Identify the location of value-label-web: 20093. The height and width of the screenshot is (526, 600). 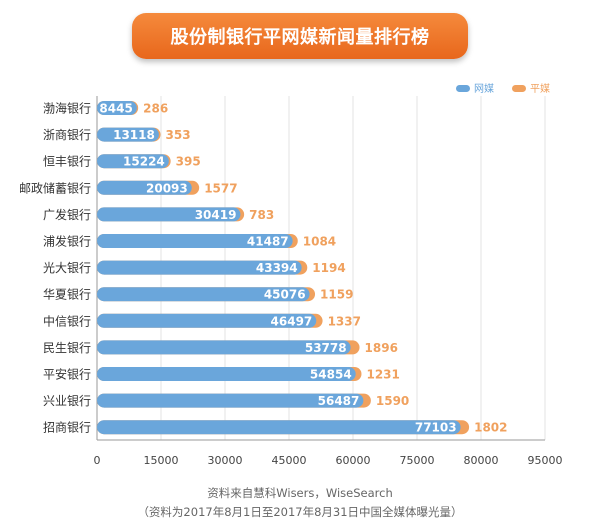
(167, 188).